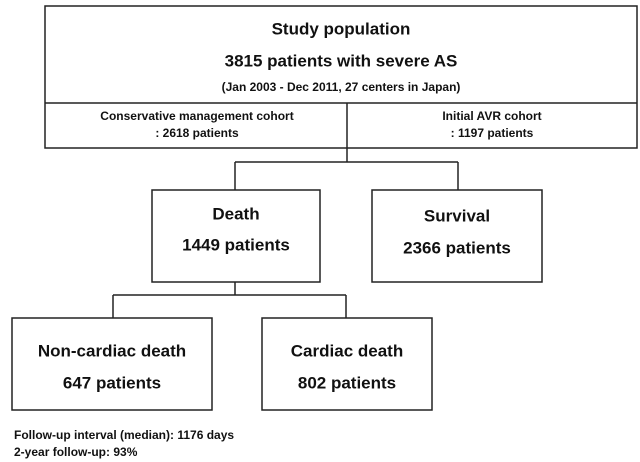 This screenshot has width=640, height=462. Describe the element at coordinates (491, 116) in the screenshot. I see `cohort-label: Initial AVR cohort` at that location.